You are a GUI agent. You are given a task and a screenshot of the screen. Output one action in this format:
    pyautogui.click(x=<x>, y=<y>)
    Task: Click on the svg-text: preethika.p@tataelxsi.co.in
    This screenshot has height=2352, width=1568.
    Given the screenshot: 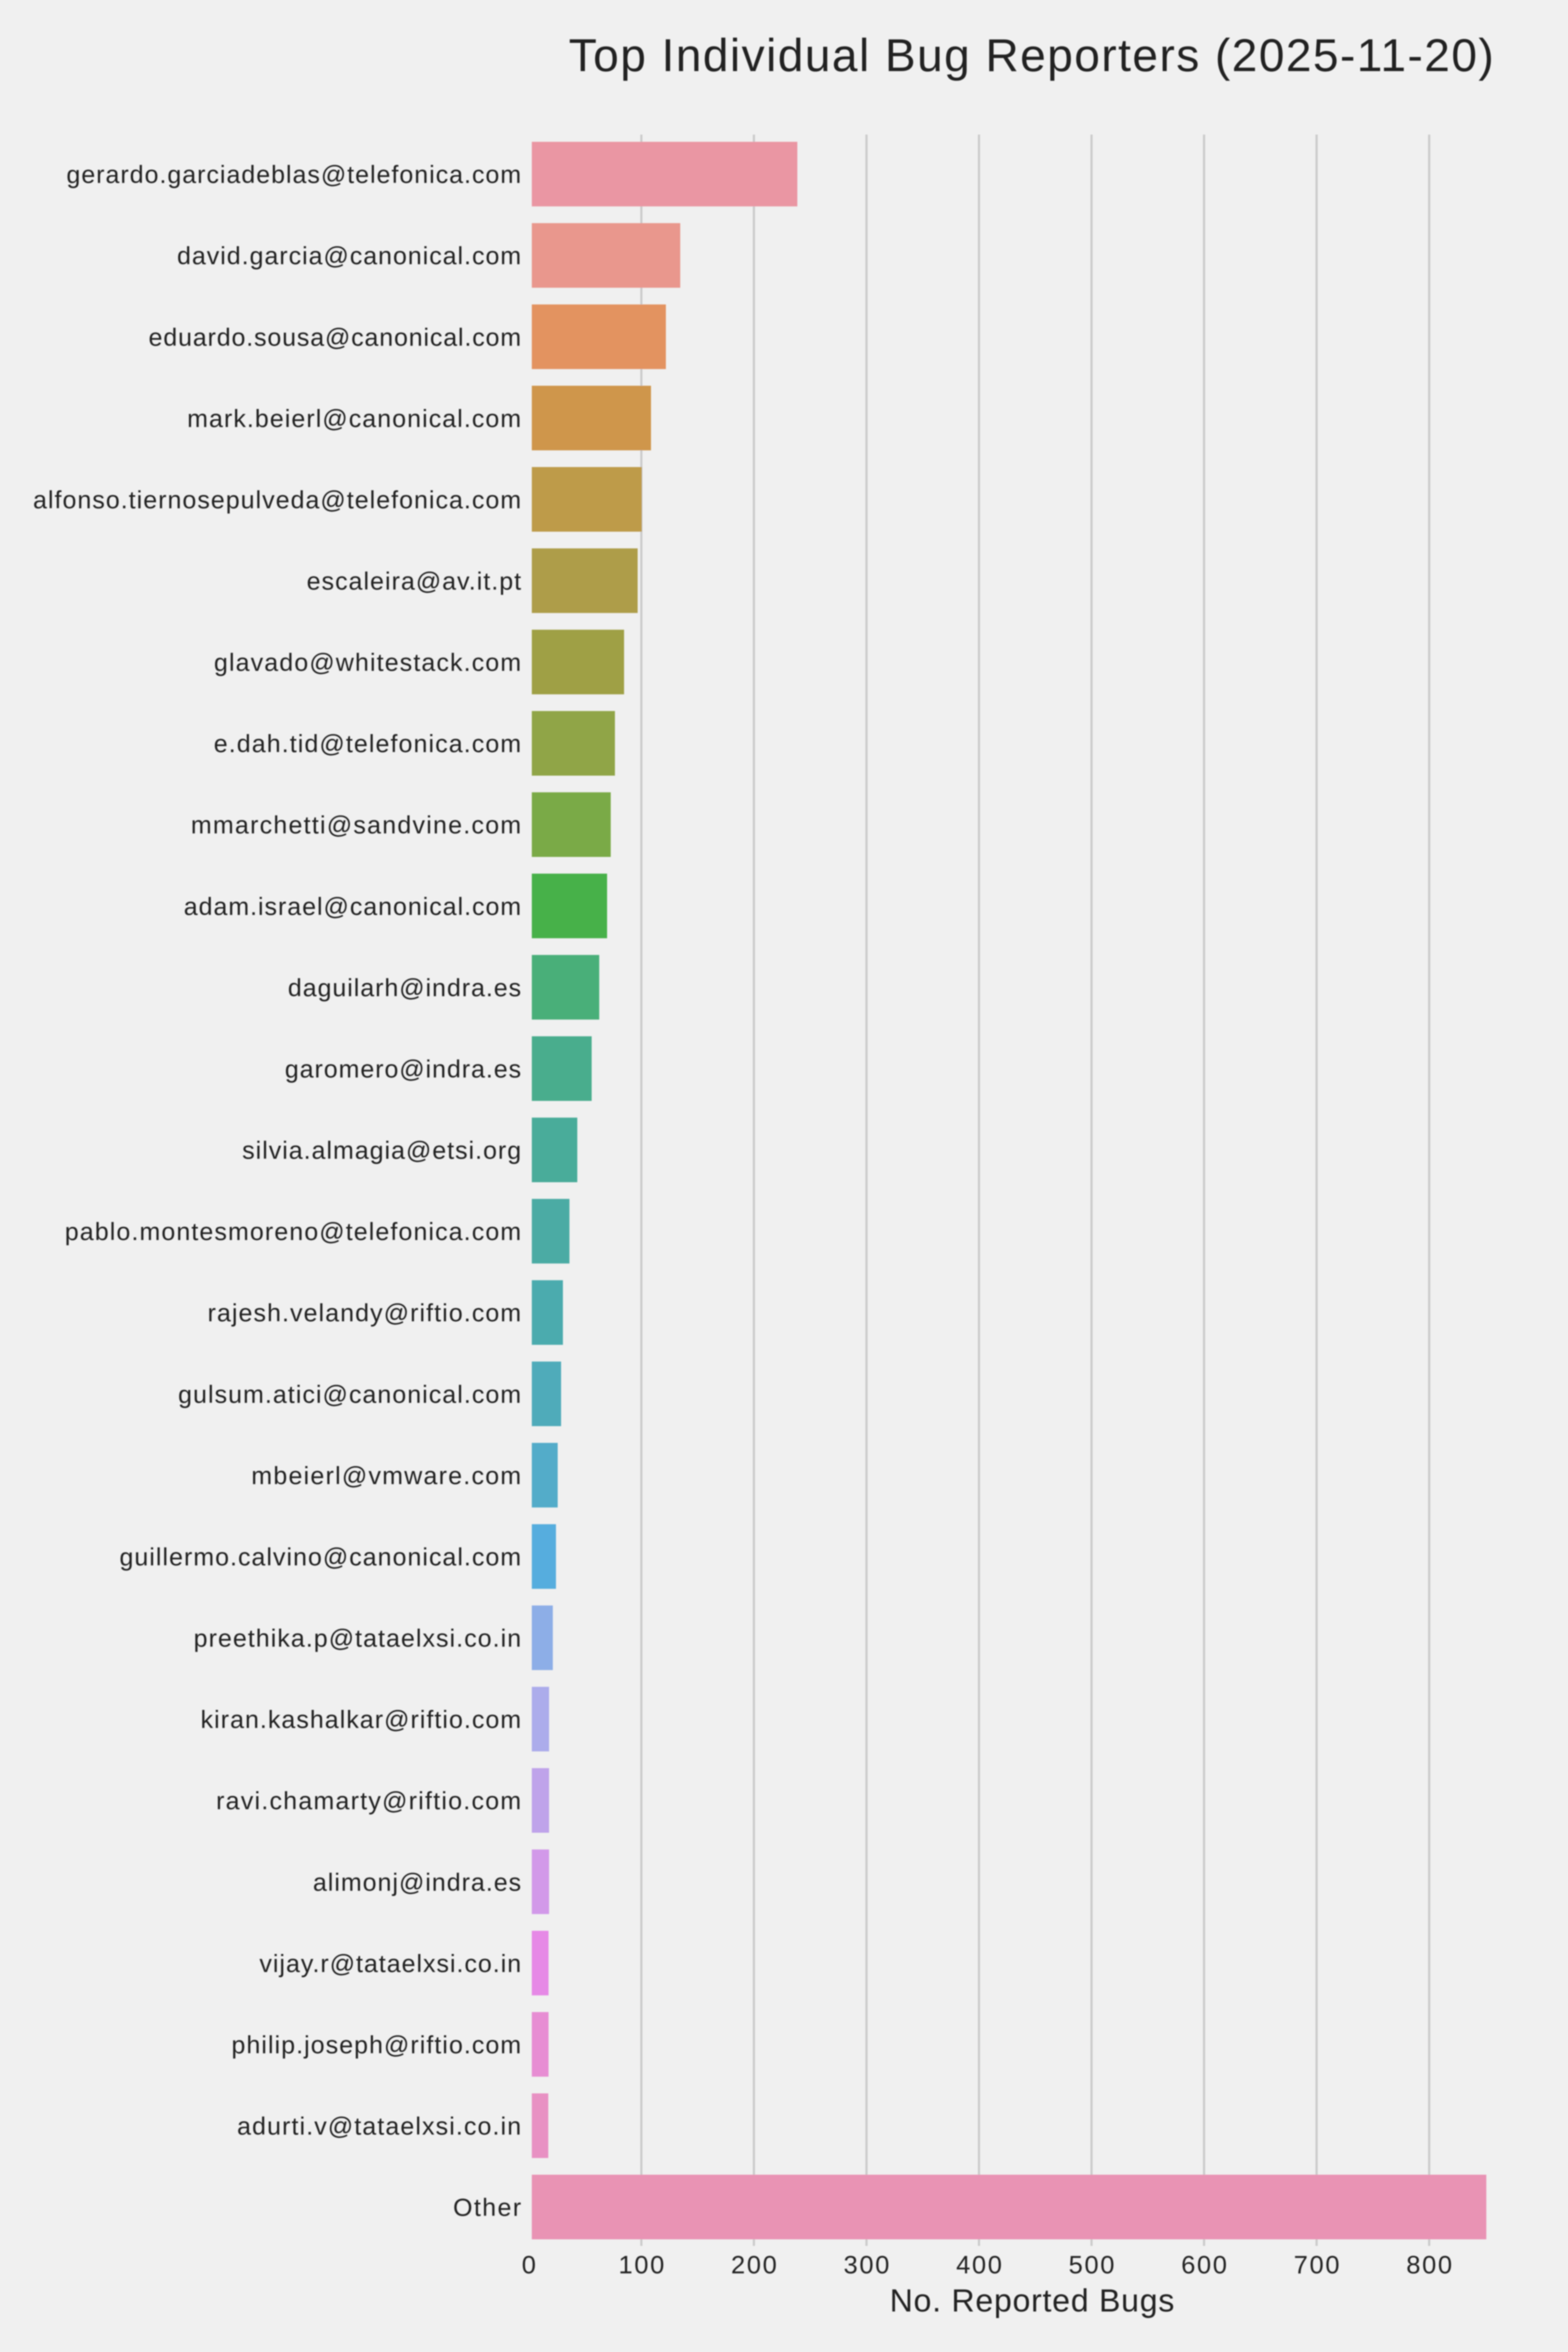 What is the action you would take?
    pyautogui.click(x=358, y=1639)
    